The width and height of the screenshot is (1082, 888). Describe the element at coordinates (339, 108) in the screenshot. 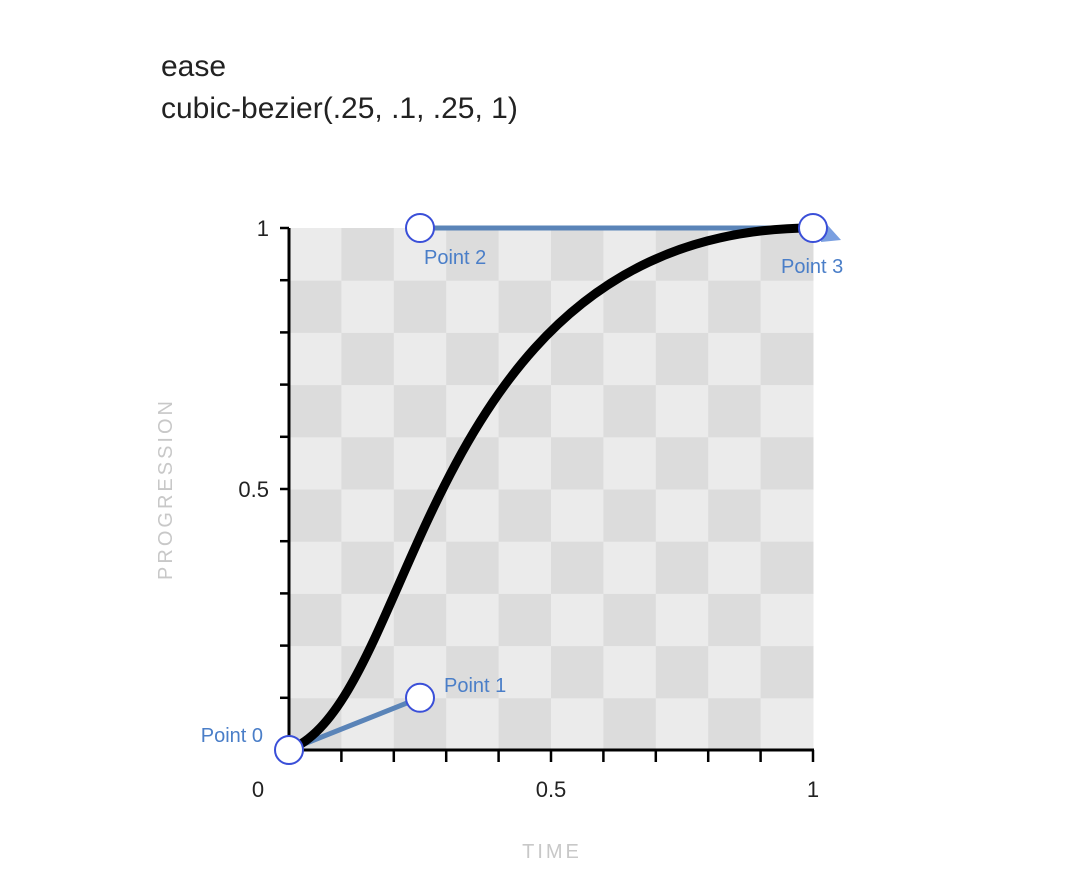

I see `easing-formula: cubic-bezier(.25, .1, .25, 1)` at that location.